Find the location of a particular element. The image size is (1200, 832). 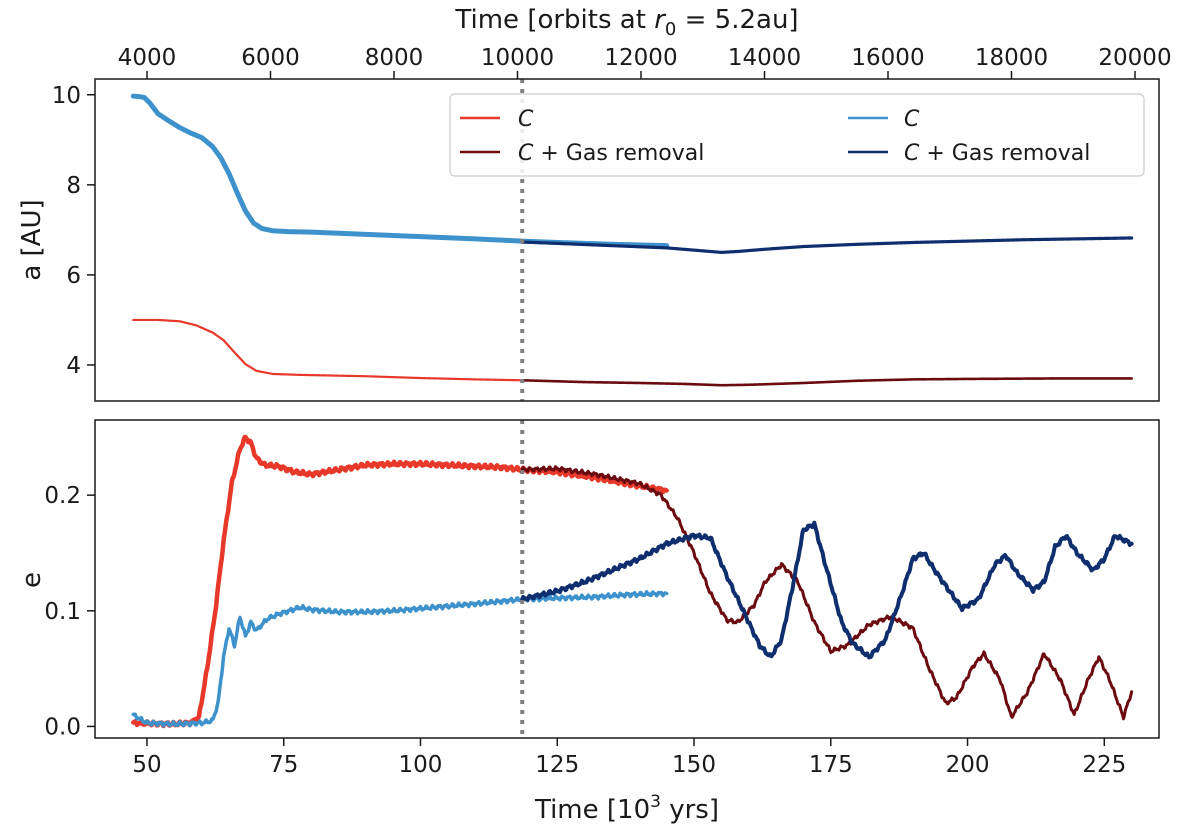

bottom-x-tick-label: 150 is located at coordinates (694, 765).